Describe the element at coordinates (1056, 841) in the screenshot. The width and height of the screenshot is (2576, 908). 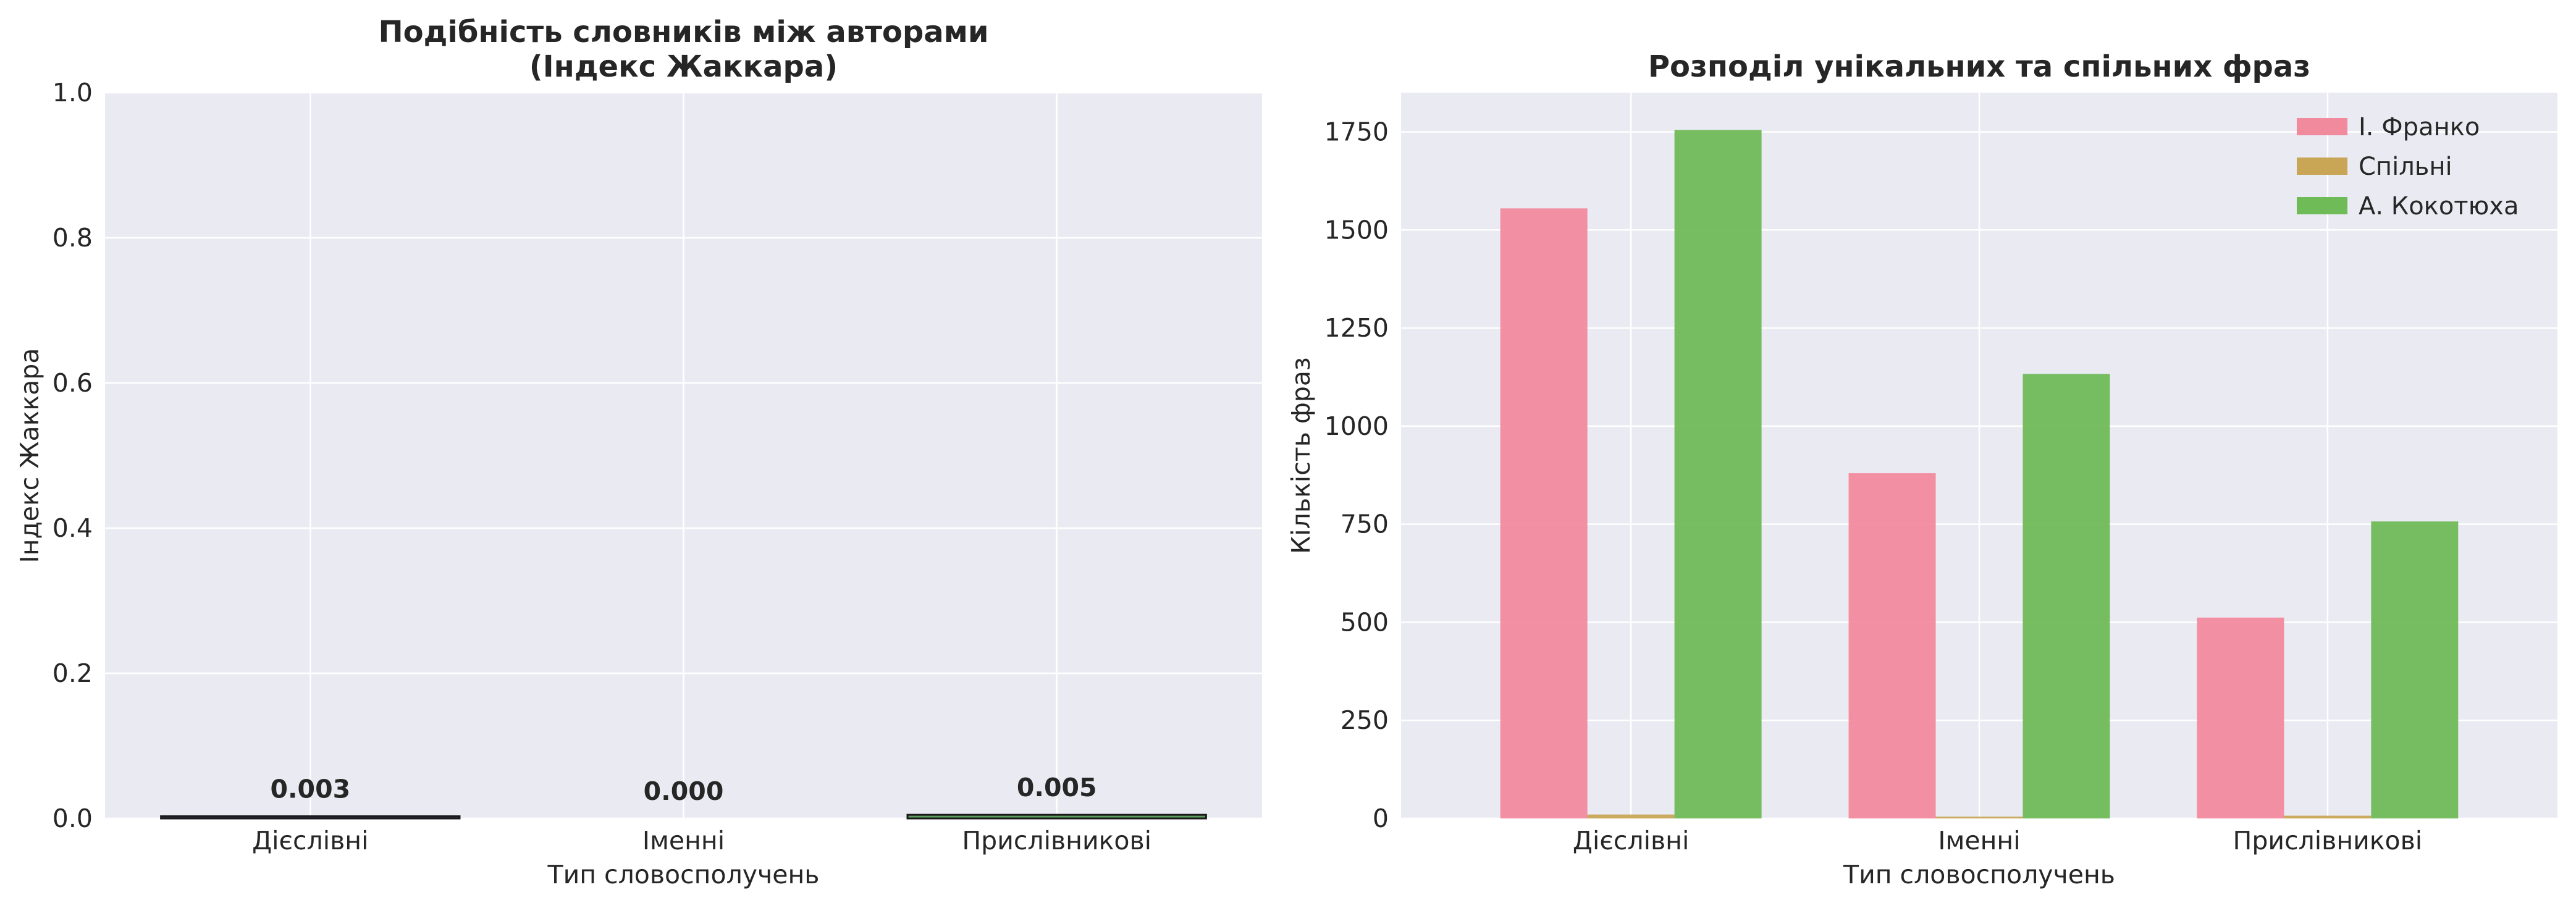
I see `jaccard-x-tick-label: Прислівникові` at that location.